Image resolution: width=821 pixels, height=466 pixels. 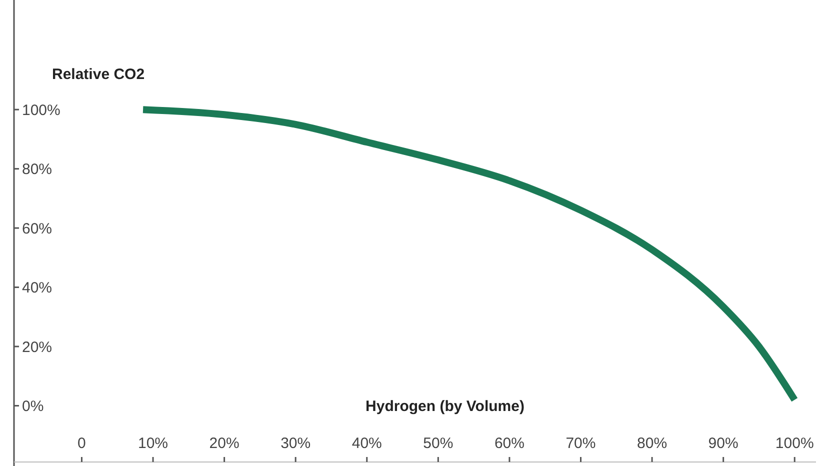 What do you see at coordinates (33, 406) in the screenshot?
I see `y-tick-label: 0%` at bounding box center [33, 406].